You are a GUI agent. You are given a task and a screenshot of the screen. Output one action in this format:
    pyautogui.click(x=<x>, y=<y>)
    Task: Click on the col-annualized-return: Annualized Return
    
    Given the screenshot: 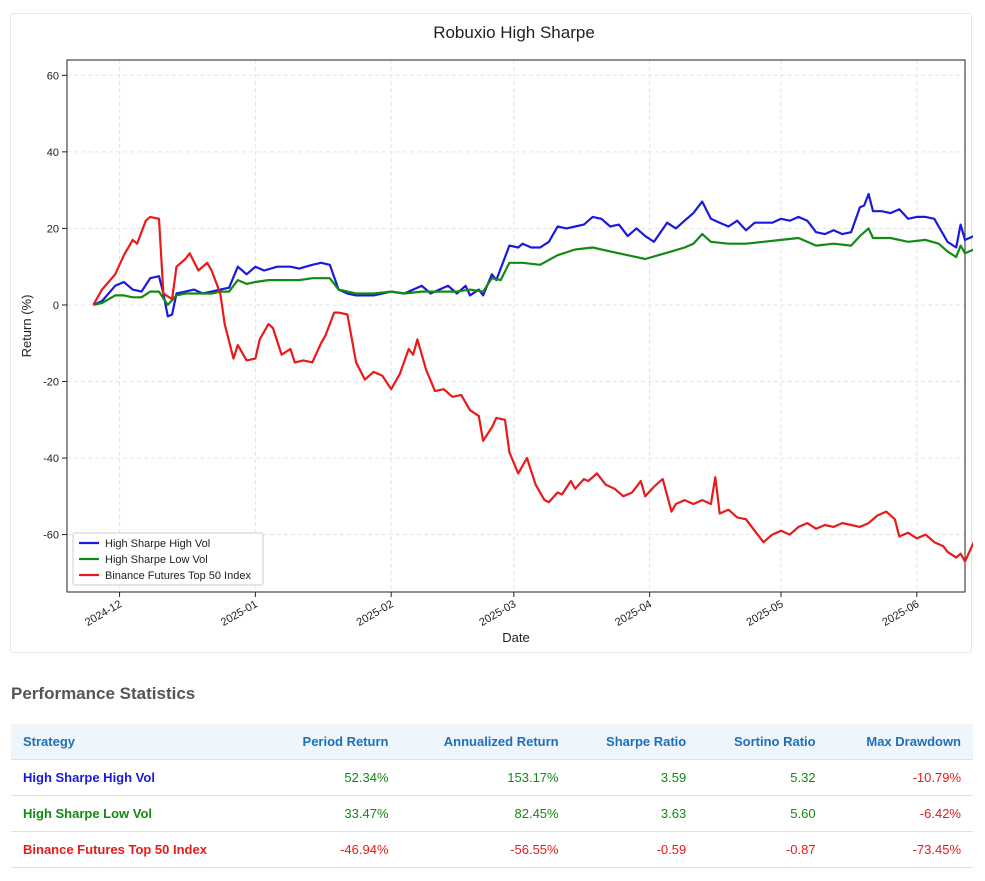 What is the action you would take?
    pyautogui.click(x=485, y=742)
    